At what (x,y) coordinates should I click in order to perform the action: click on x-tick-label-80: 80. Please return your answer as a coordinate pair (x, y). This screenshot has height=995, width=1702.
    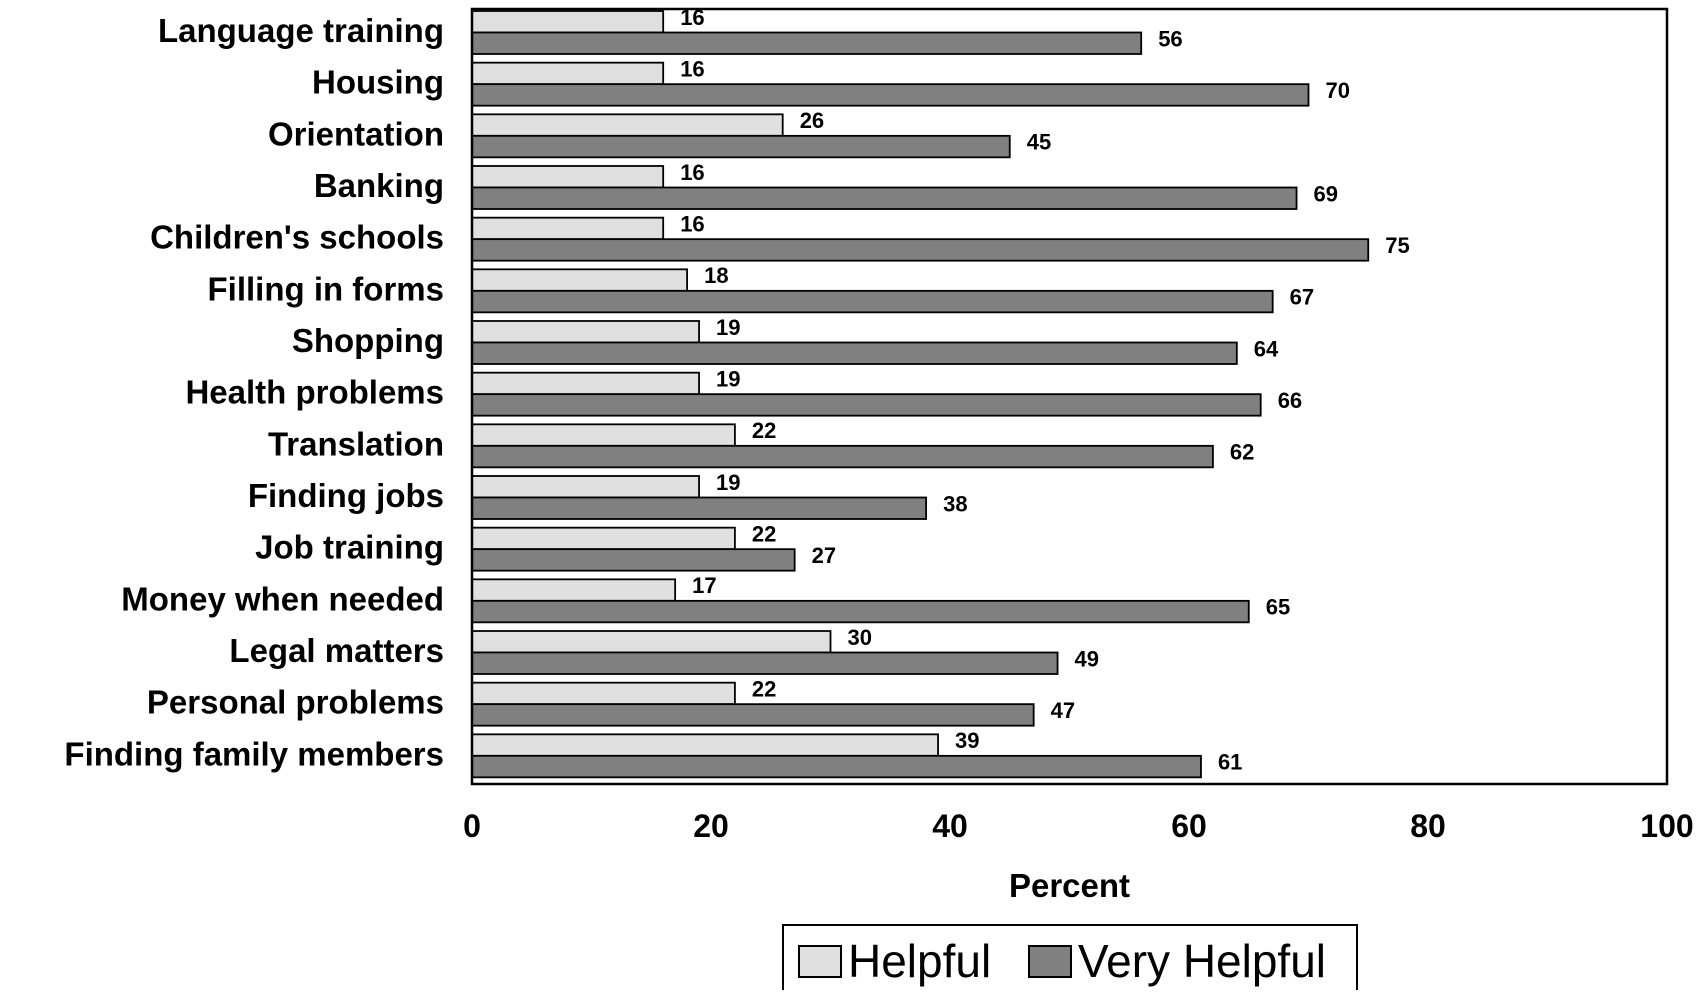
    Looking at the image, I should click on (1428, 826).